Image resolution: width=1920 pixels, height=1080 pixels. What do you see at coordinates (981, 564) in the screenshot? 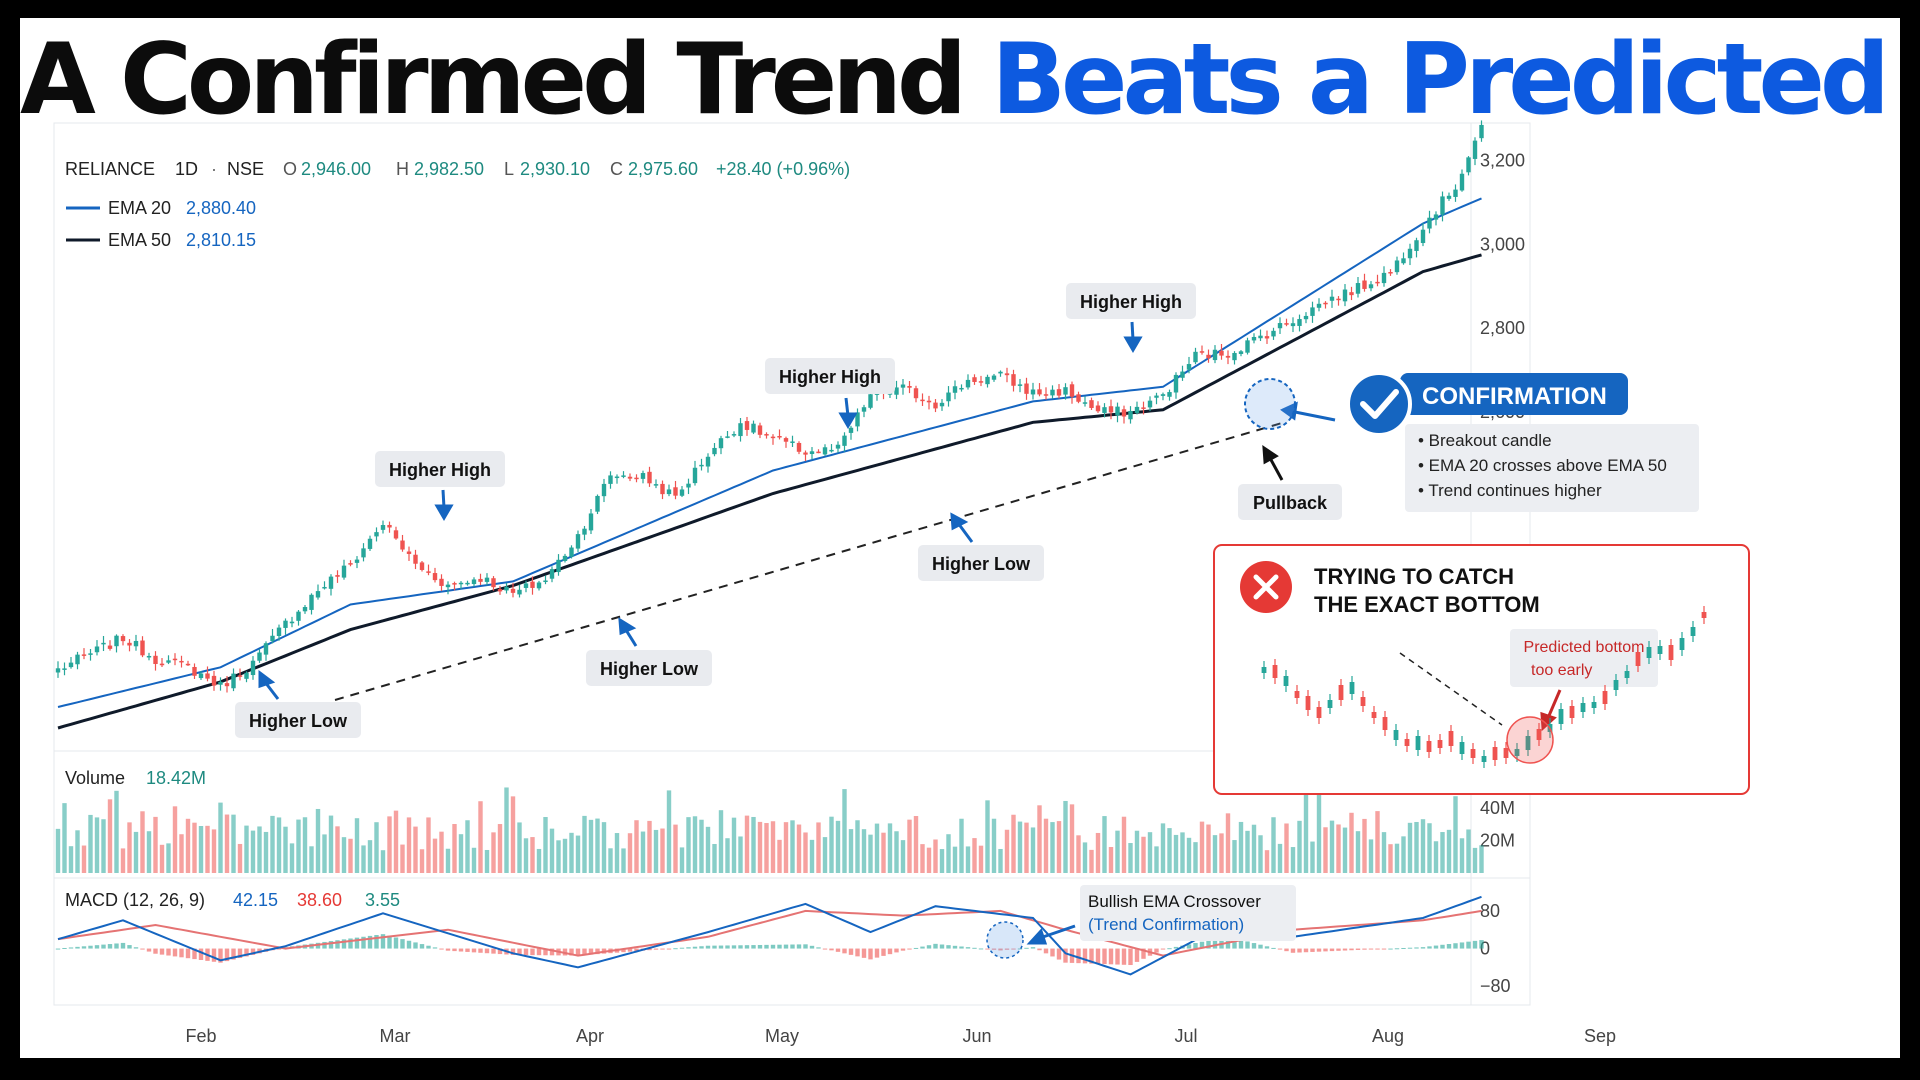
I see `higher-low-text-3: Higher Low` at bounding box center [981, 564].